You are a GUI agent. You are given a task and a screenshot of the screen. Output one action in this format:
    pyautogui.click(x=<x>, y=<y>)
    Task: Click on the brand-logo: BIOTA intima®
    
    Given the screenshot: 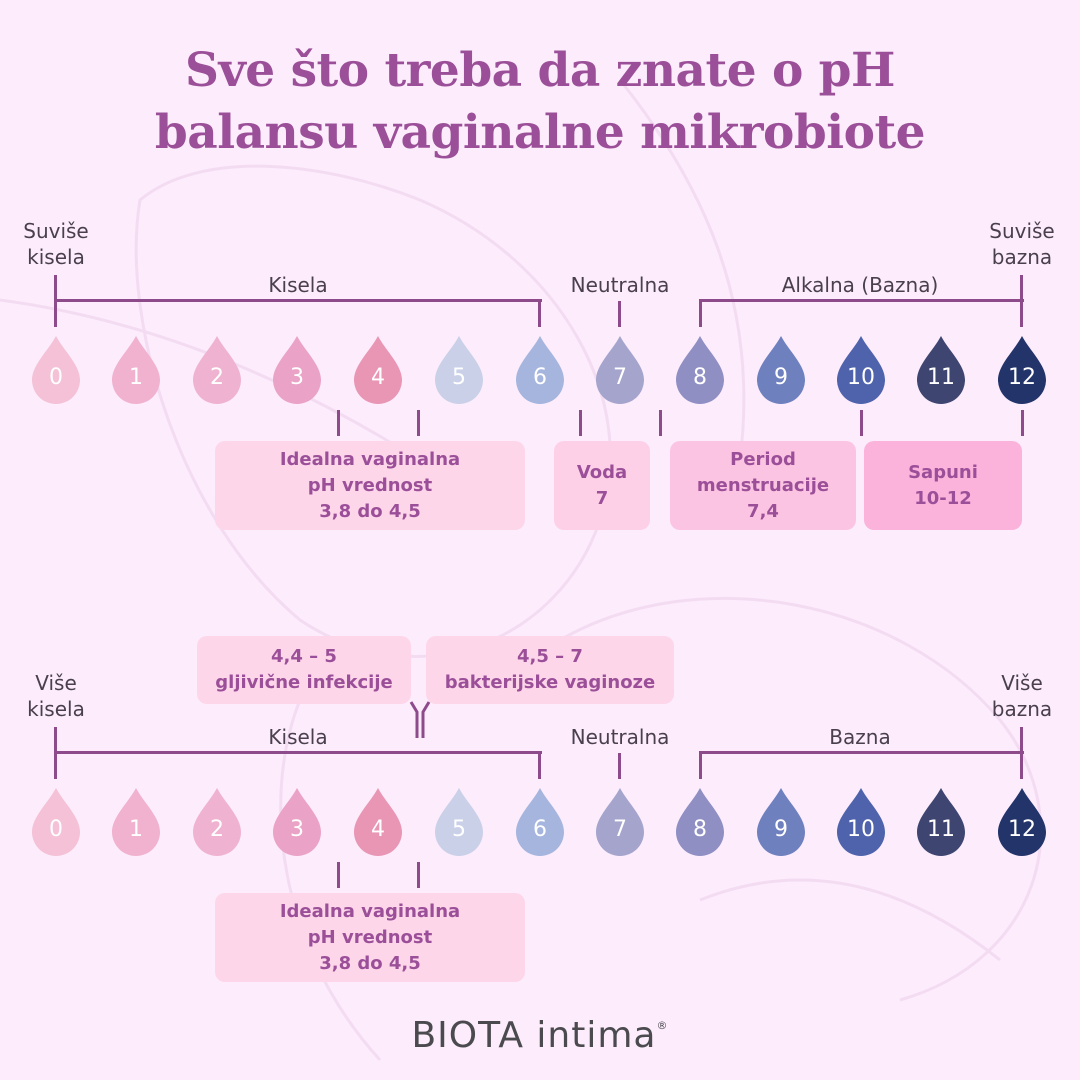 What is the action you would take?
    pyautogui.click(x=540, y=1035)
    